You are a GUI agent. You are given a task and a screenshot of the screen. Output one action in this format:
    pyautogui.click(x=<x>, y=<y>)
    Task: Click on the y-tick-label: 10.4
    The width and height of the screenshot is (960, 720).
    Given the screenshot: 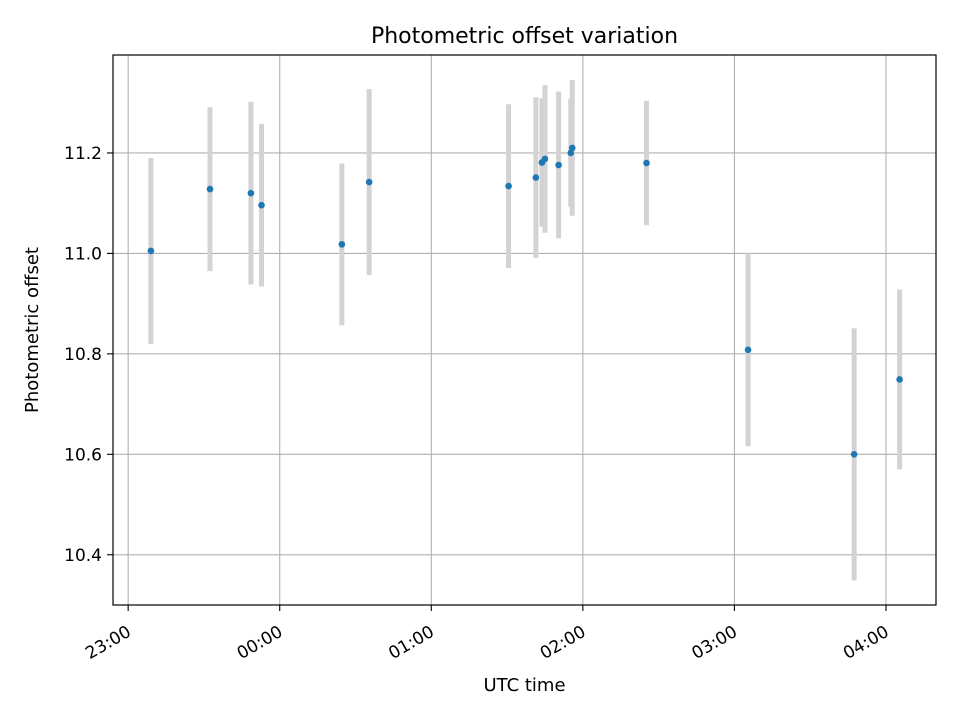 What is the action you would take?
    pyautogui.click(x=83, y=556)
    